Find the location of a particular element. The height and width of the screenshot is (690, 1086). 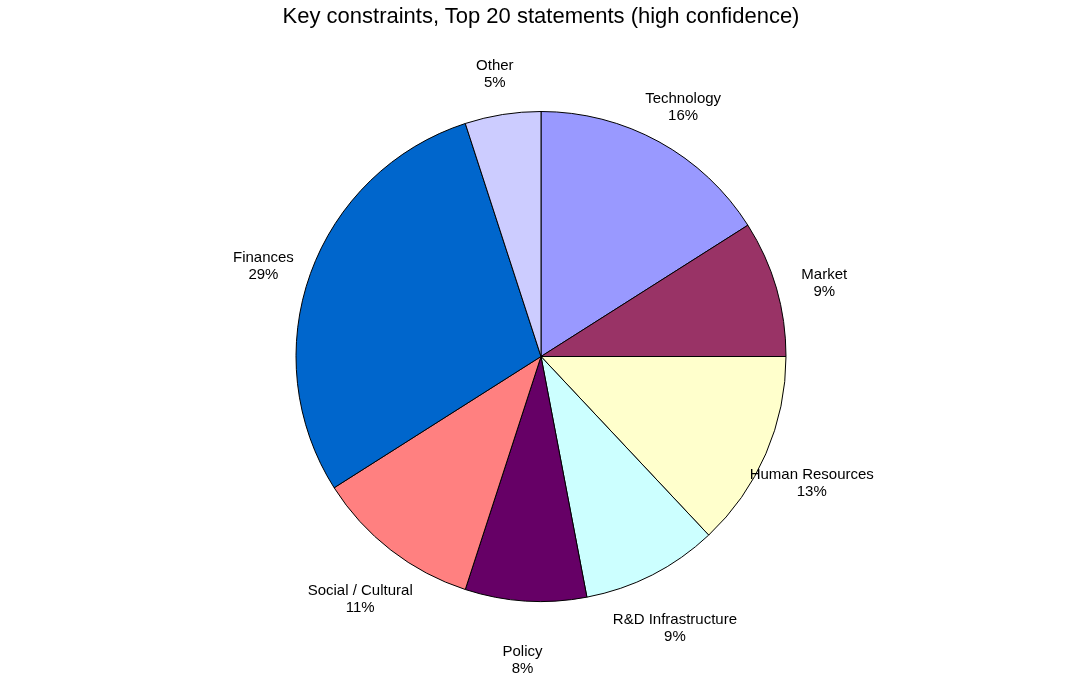

data-label: 13% is located at coordinates (811, 490).